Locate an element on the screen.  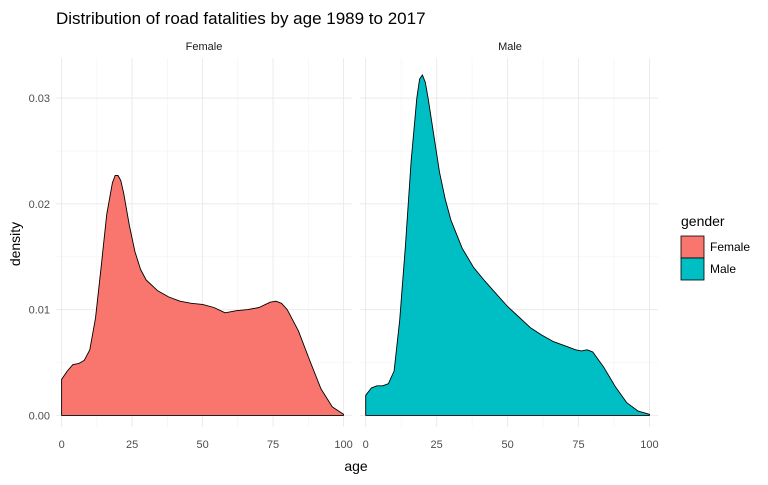
facet-strip-label: Male is located at coordinates (510, 47).